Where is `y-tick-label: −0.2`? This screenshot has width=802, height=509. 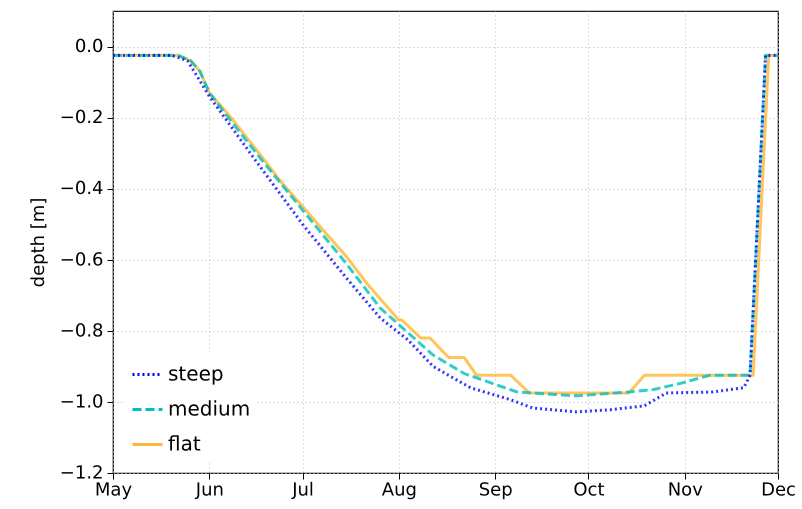 y-tick-label: −0.2 is located at coordinates (82, 117).